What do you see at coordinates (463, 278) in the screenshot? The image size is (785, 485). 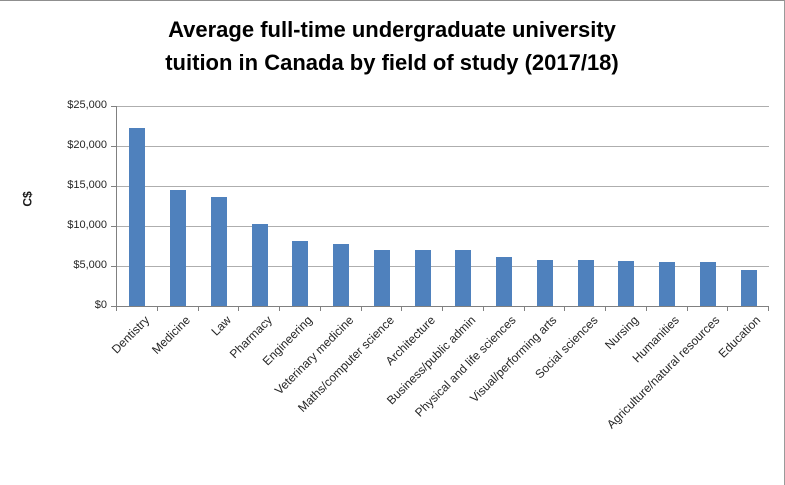 I see `bar-business-public-admin` at bounding box center [463, 278].